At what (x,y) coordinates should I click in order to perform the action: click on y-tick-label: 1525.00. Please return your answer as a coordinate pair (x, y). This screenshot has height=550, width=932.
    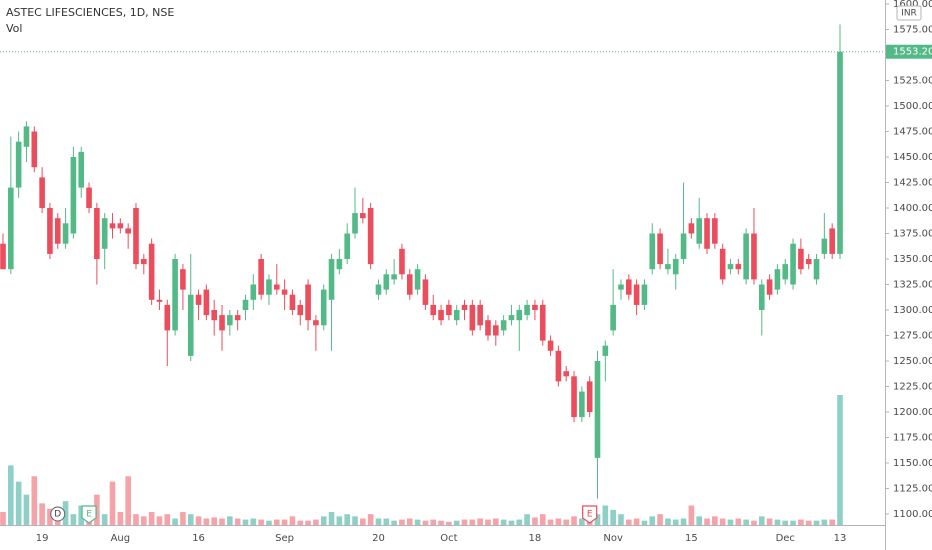
    Looking at the image, I should click on (912, 81).